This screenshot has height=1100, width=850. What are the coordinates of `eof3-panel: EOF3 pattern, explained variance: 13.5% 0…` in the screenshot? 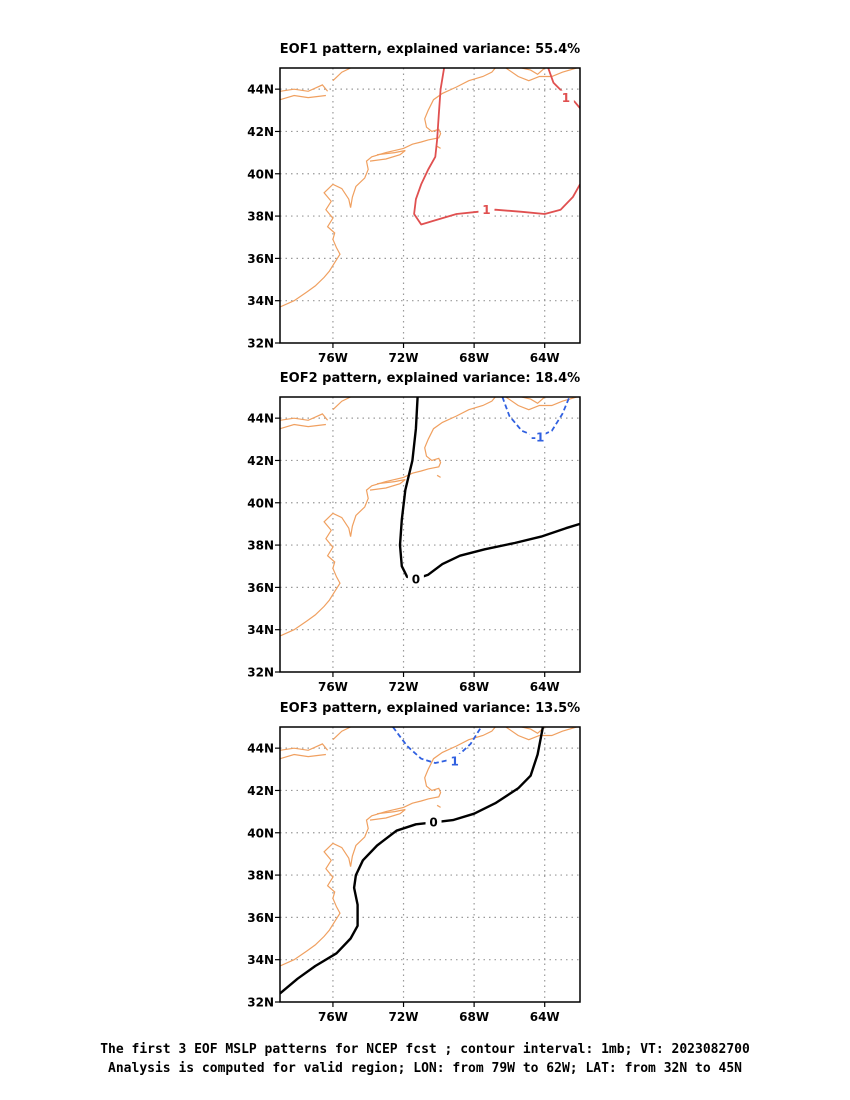 It's located at (414, 862).